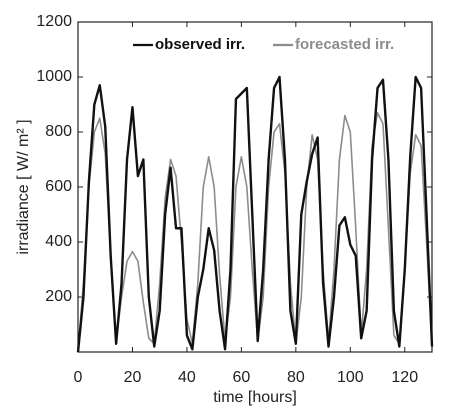 The image size is (474, 412). Describe the element at coordinates (344, 44) in the screenshot. I see `legend-label: forecasted irr.` at that location.